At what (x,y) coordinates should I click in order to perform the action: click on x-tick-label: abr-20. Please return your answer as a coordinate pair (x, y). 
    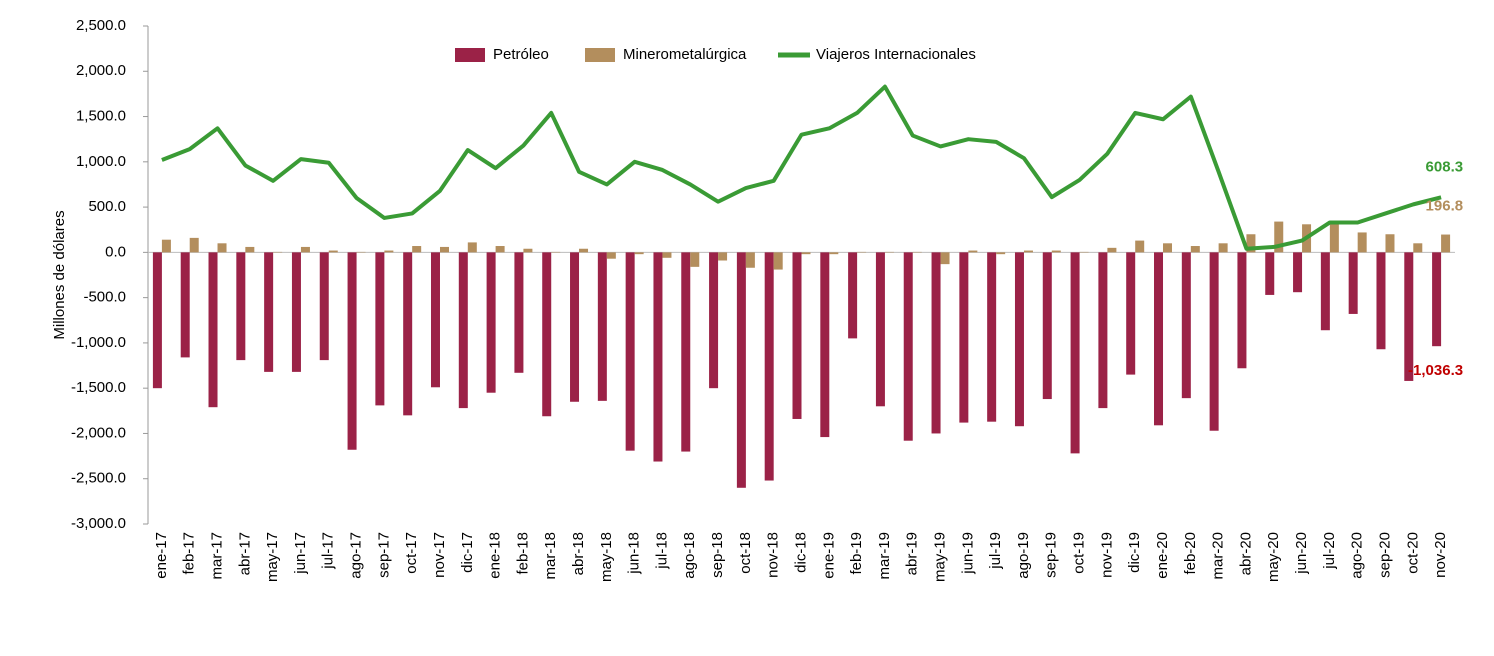
    Looking at the image, I should click on (1245, 553).